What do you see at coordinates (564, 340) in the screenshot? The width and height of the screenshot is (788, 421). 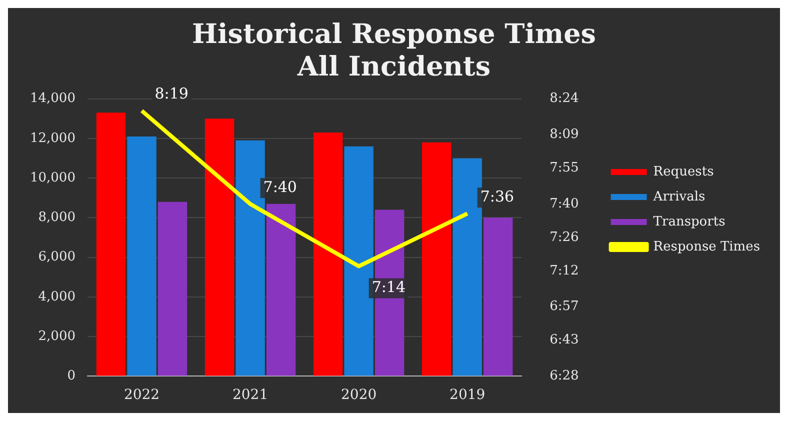 I see `y2-tick-label: 6:43` at bounding box center [564, 340].